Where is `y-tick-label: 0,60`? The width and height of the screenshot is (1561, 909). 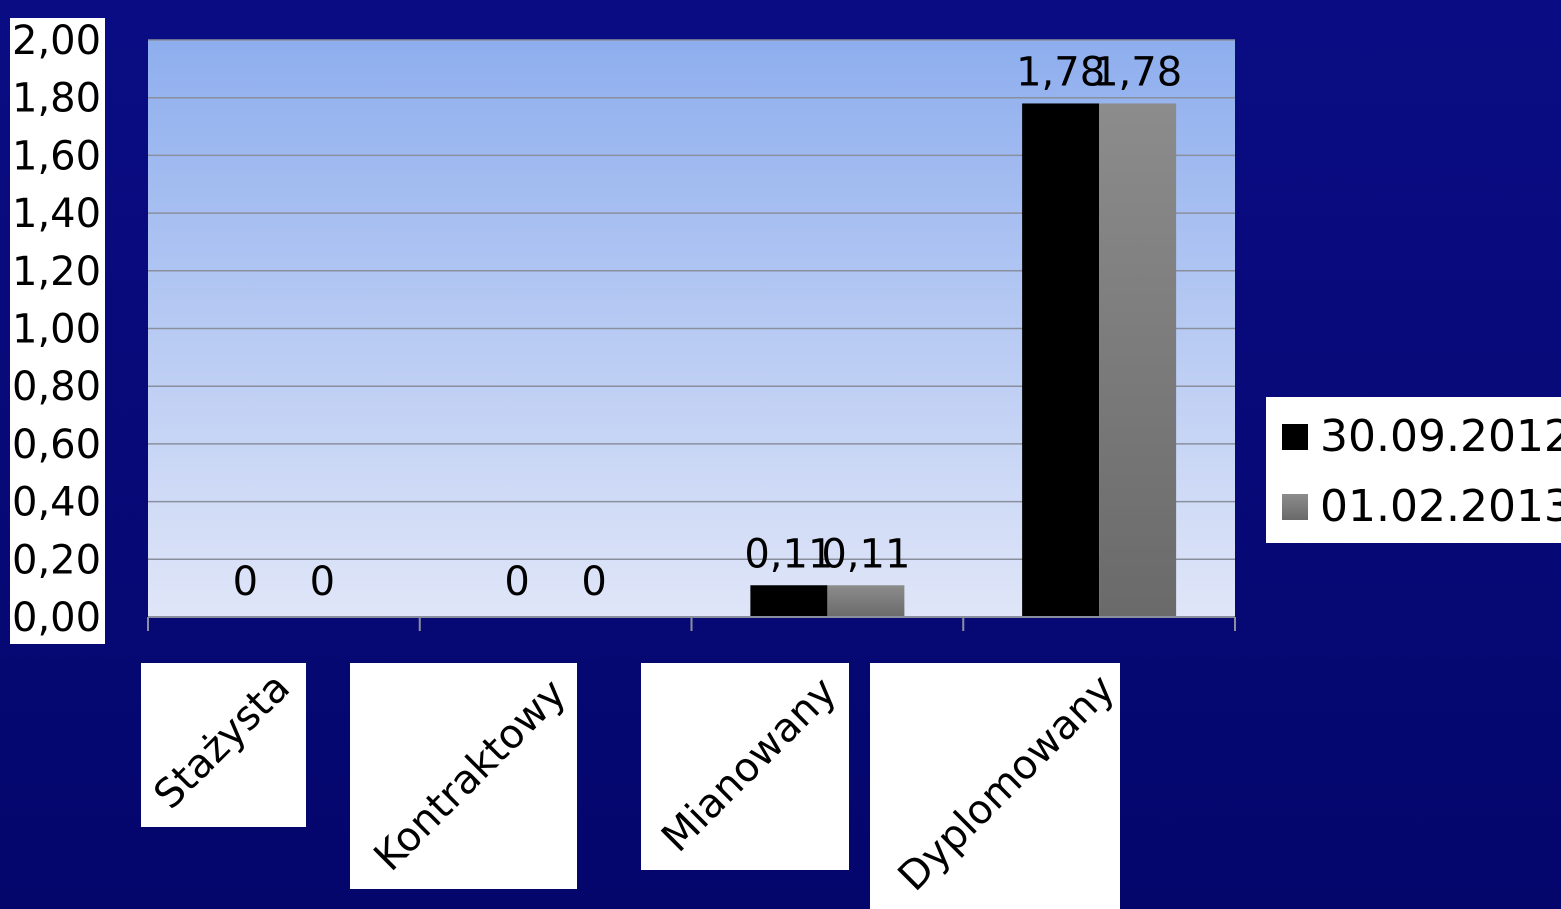
y-tick-label: 0,60 is located at coordinates (56, 445).